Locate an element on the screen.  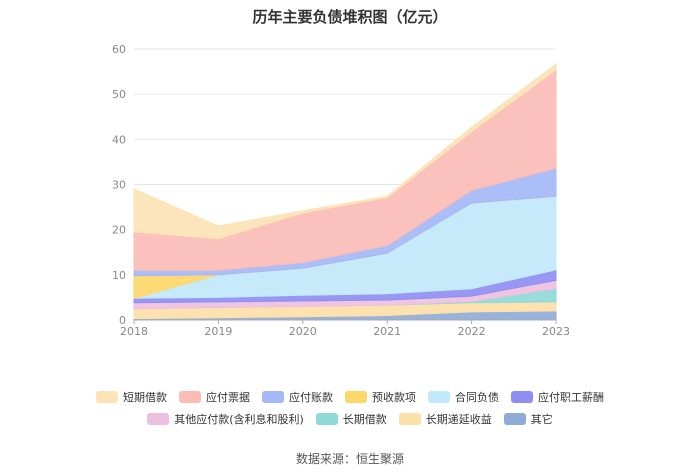
legend-item-3: 预收款项 is located at coordinates (380, 397).